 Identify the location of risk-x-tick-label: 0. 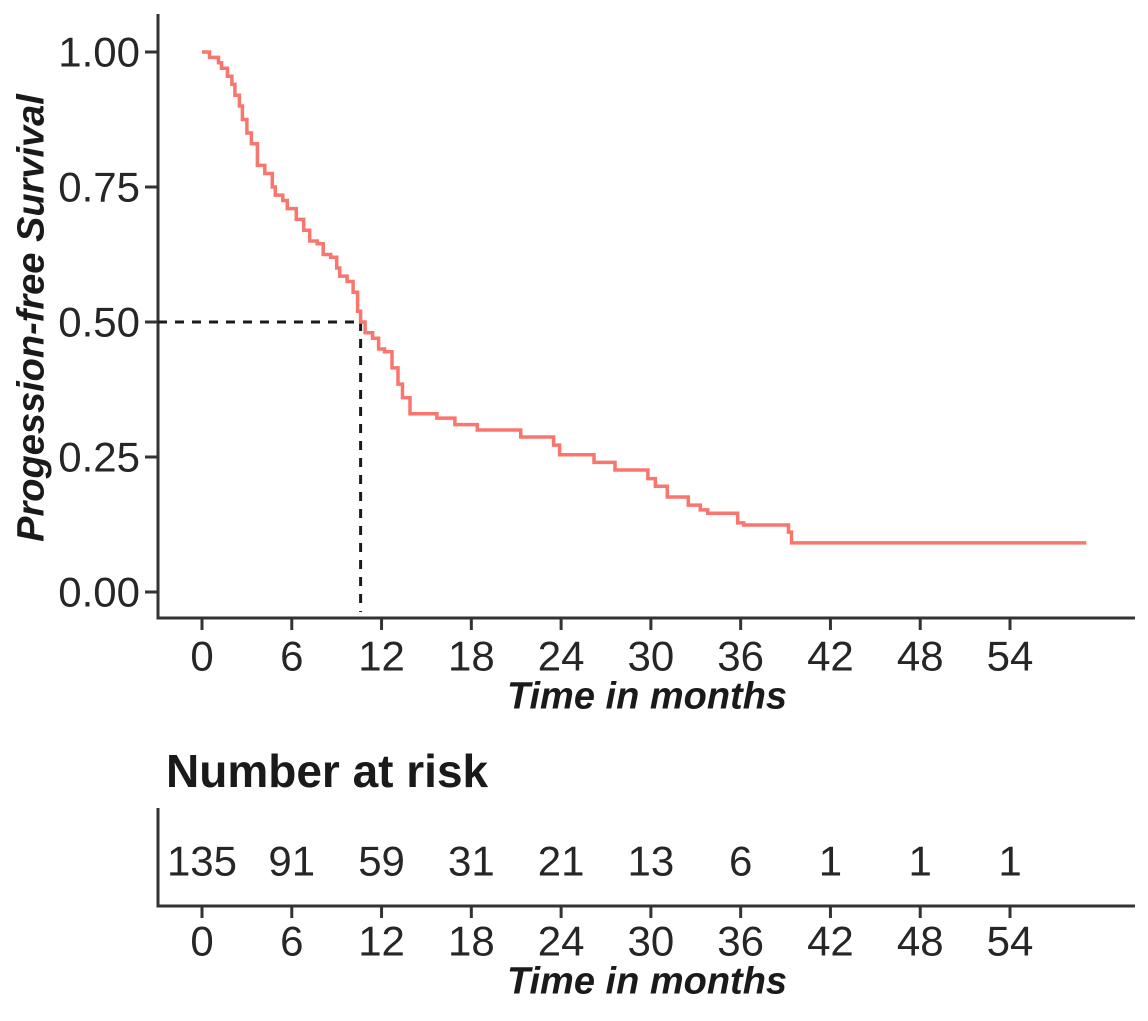
(201, 941).